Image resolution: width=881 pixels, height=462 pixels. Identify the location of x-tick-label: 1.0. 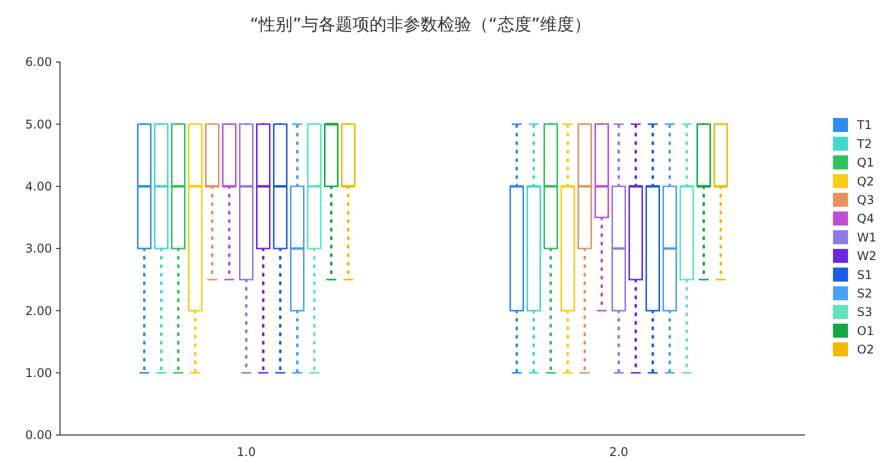
(246, 452).